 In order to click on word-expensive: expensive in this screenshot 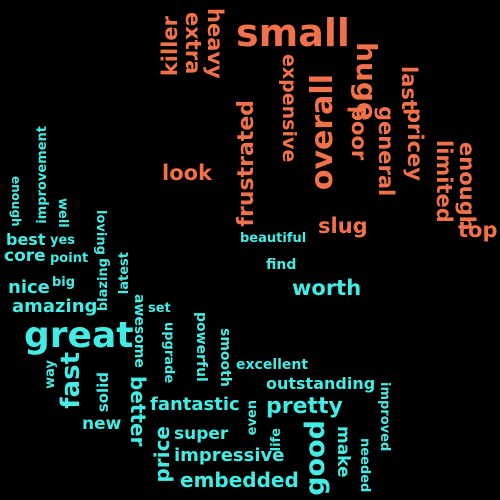, I will do `click(289, 108)`.